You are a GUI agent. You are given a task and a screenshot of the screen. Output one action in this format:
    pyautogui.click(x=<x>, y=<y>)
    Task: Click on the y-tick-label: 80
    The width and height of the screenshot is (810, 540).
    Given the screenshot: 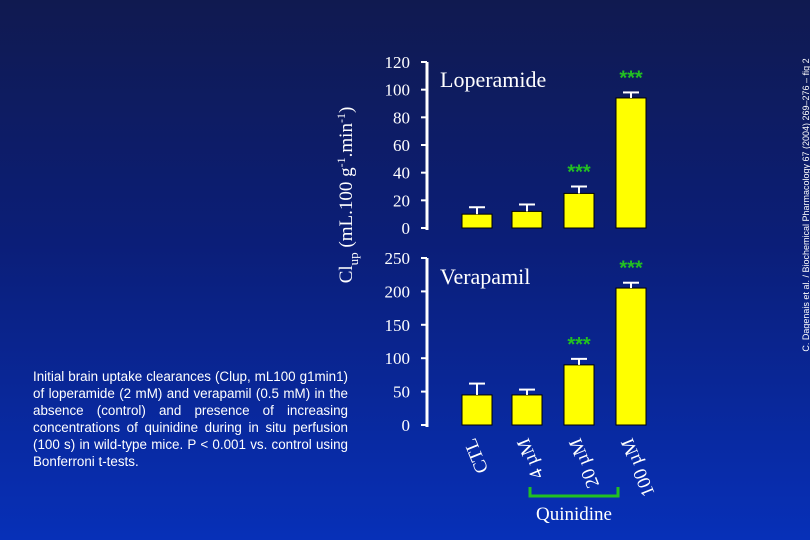 What is the action you would take?
    pyautogui.click(x=401, y=117)
    